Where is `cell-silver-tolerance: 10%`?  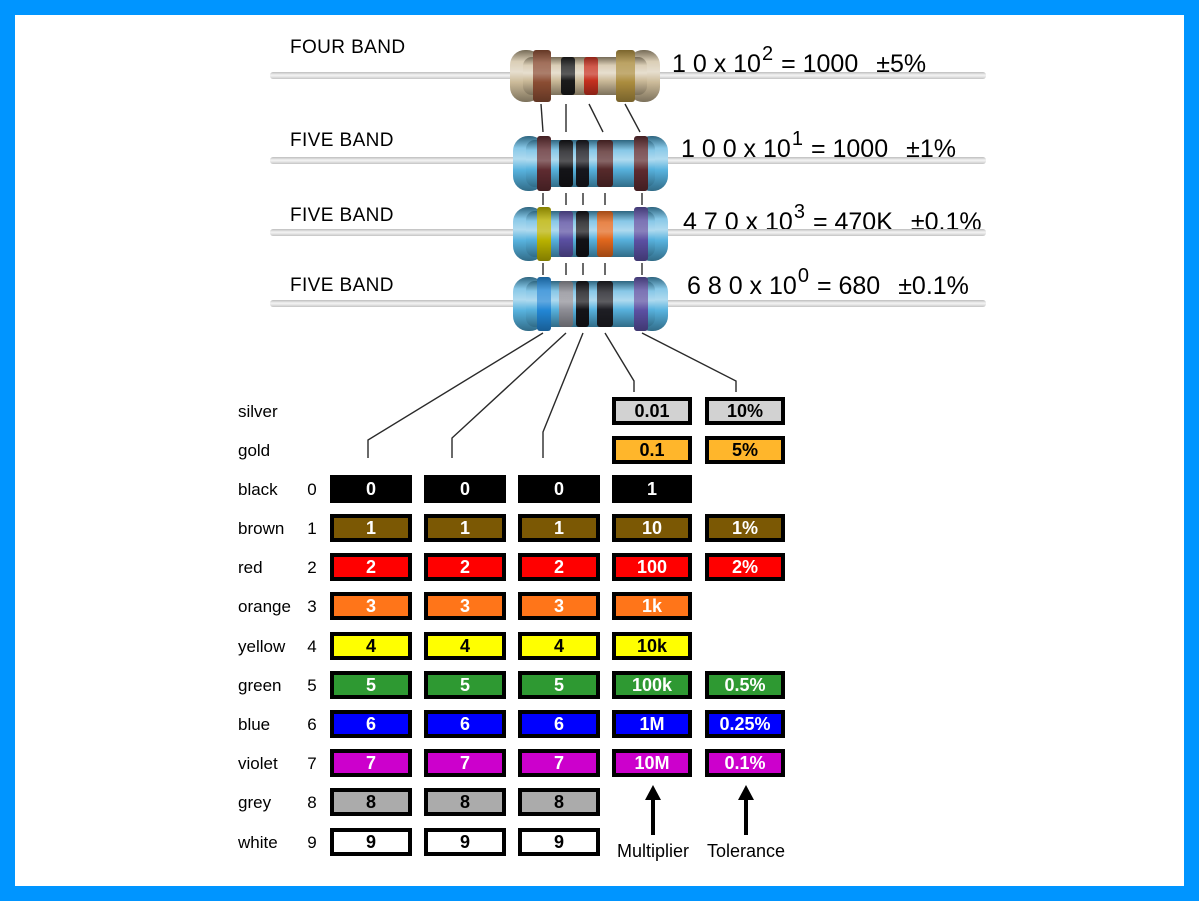
cell-silver-tolerance: 10% is located at coordinates (745, 411).